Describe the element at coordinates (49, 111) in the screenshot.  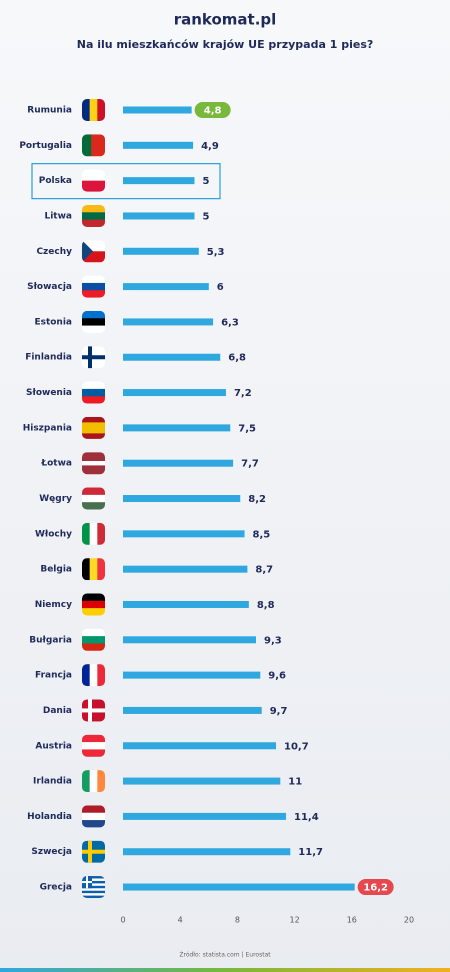
I see `category-label: Rumunia` at that location.